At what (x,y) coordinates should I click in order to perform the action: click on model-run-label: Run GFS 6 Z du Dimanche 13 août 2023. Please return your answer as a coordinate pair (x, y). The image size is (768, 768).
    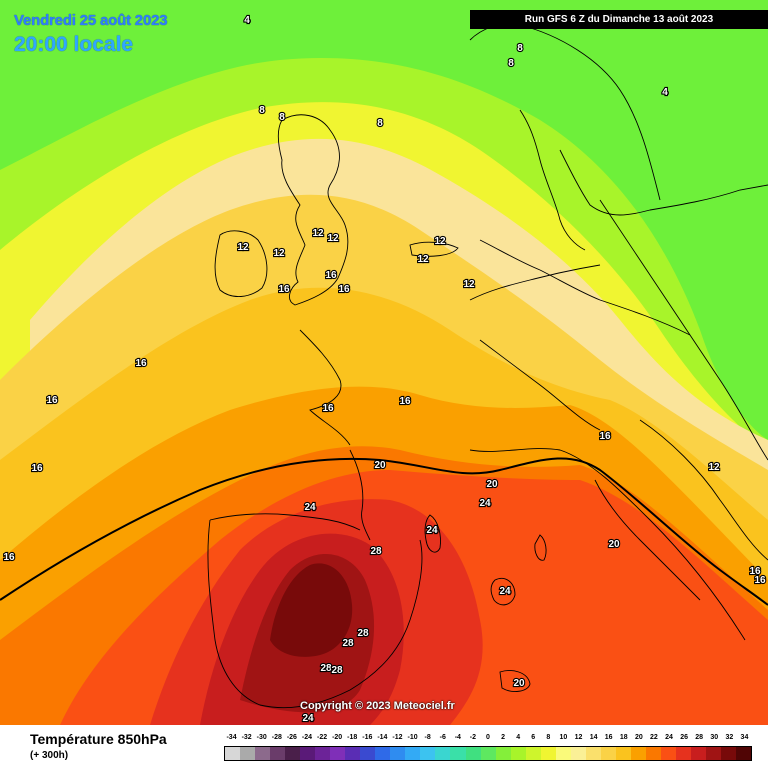
    Looking at the image, I should click on (619, 19).